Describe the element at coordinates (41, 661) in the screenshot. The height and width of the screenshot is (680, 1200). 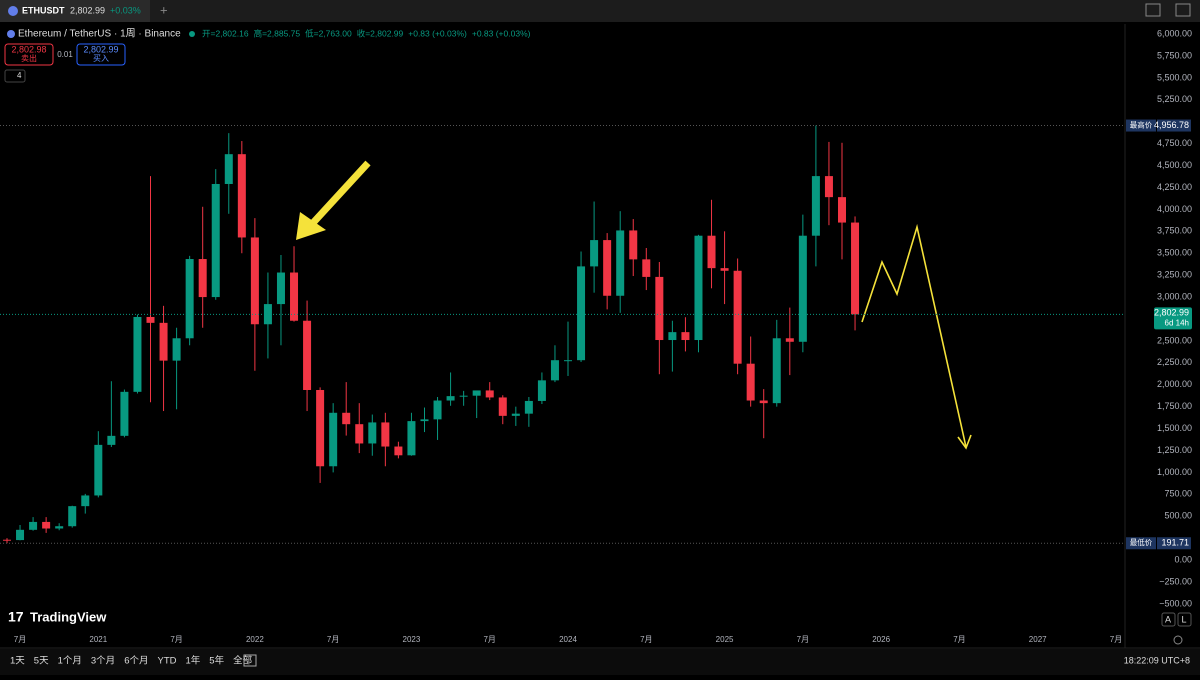
I see `range-button: 5天` at that location.